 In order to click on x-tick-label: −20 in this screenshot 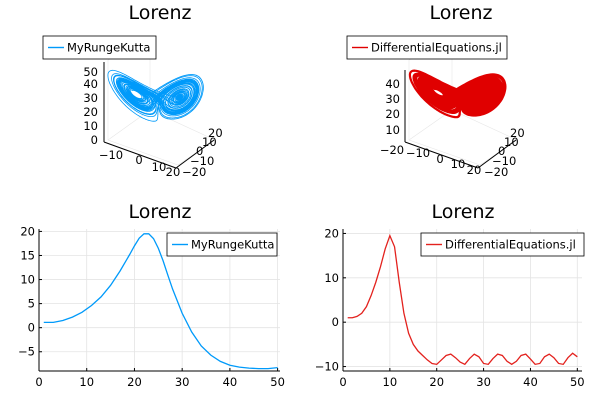, I will do `click(392, 150)`.